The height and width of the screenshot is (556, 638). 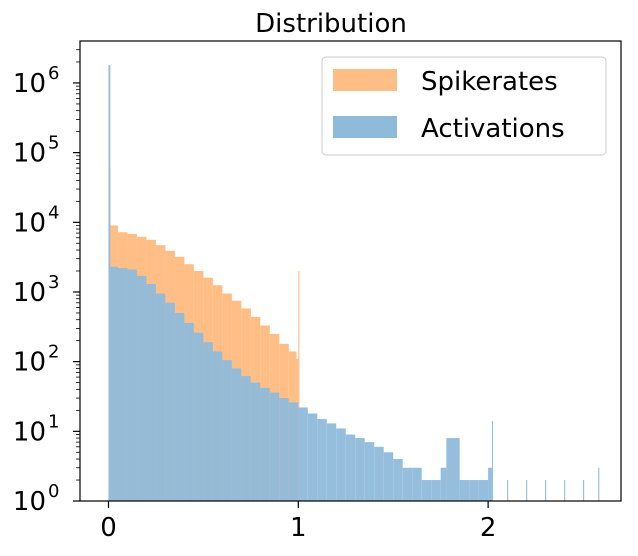 What do you see at coordinates (488, 528) in the screenshot?
I see `x-tick-label: 2` at bounding box center [488, 528].